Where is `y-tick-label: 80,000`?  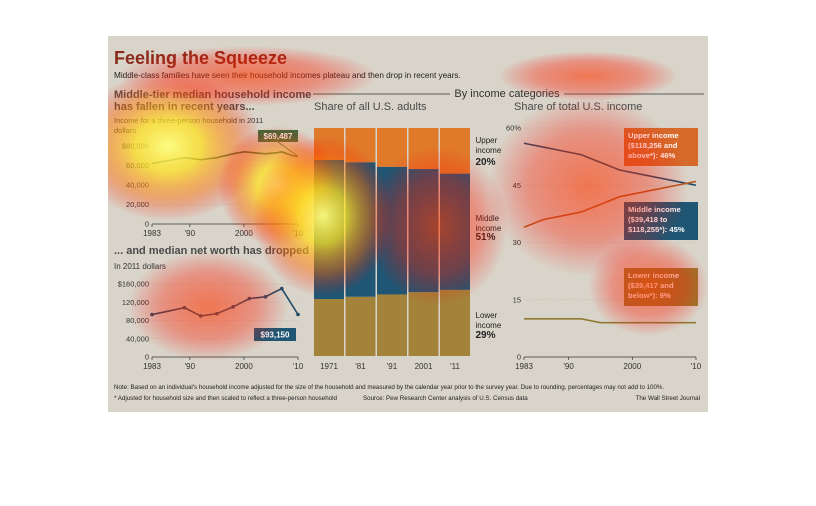 y-tick-label: 80,000 is located at coordinates (137, 320).